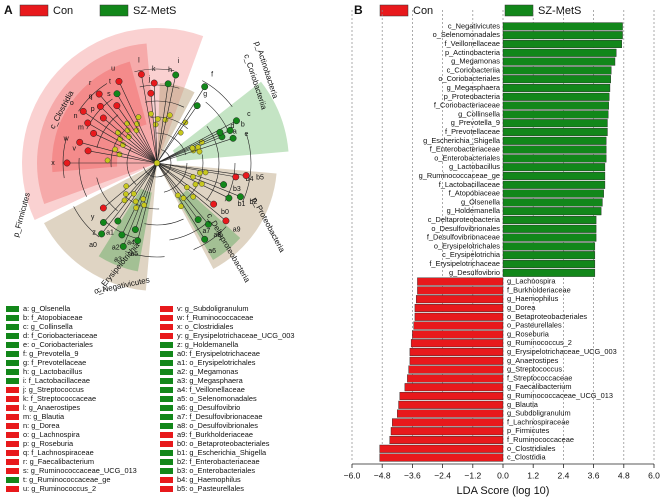 The height and width of the screenshot is (504, 668). Describe the element at coordinates (560, 395) in the screenshot. I see `category-label: g_Ruminococcaceae_UCG_013` at that location.